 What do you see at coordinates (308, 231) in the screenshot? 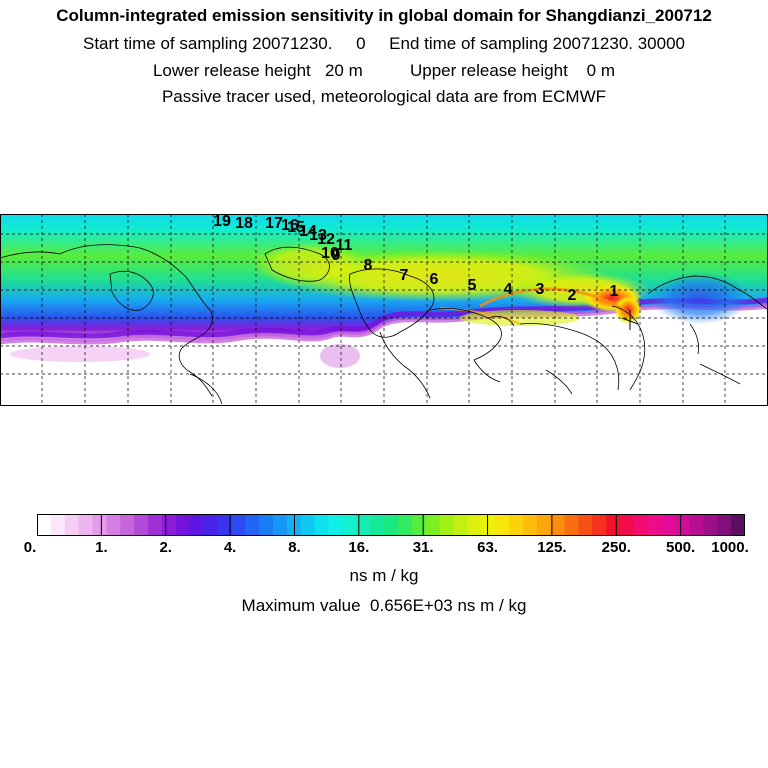
I see `trajectory-label: 14` at bounding box center [308, 231].